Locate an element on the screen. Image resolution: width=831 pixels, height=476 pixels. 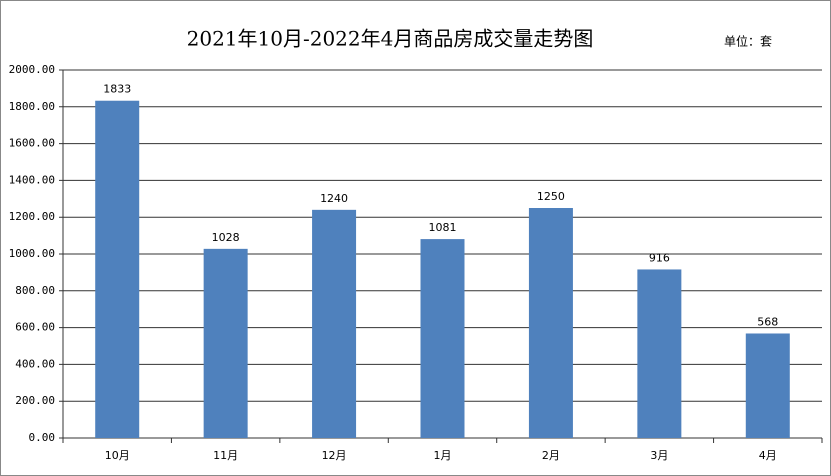
data-label: 1833 is located at coordinates (117, 89).